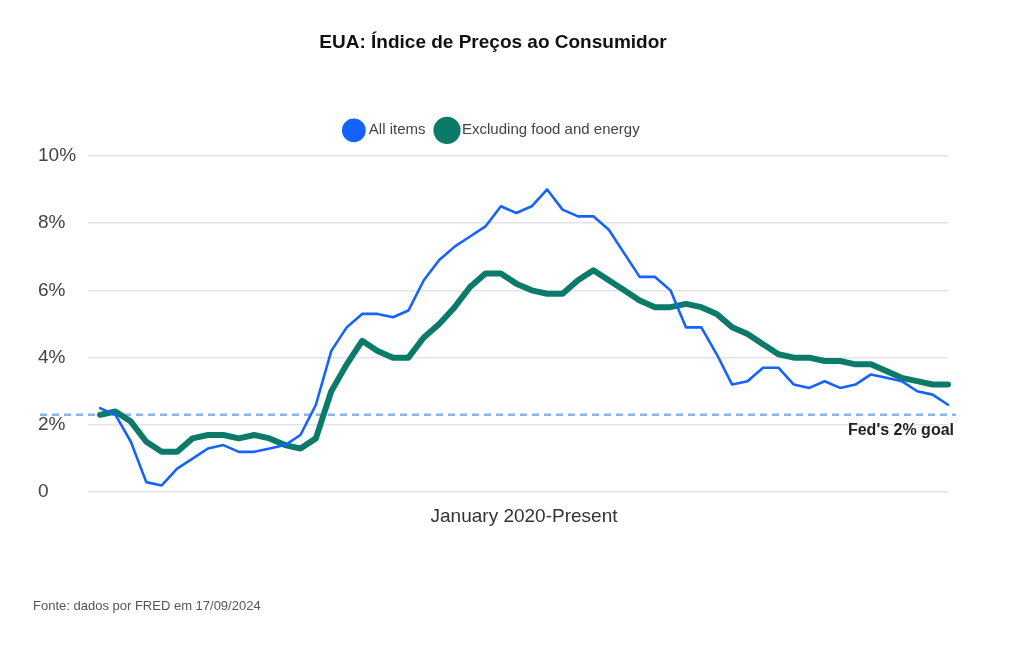 Image resolution: width=1024 pixels, height=645 pixels. What do you see at coordinates (493, 41) in the screenshot?
I see `chart-title: EUA: Índice de Preços ao Consumidor` at bounding box center [493, 41].